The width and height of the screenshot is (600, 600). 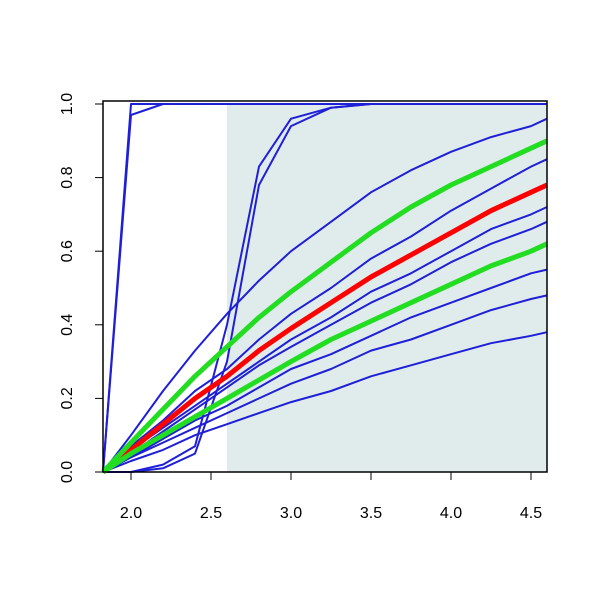 I want to click on y-tick-label: 0.8, so click(x=67, y=177).